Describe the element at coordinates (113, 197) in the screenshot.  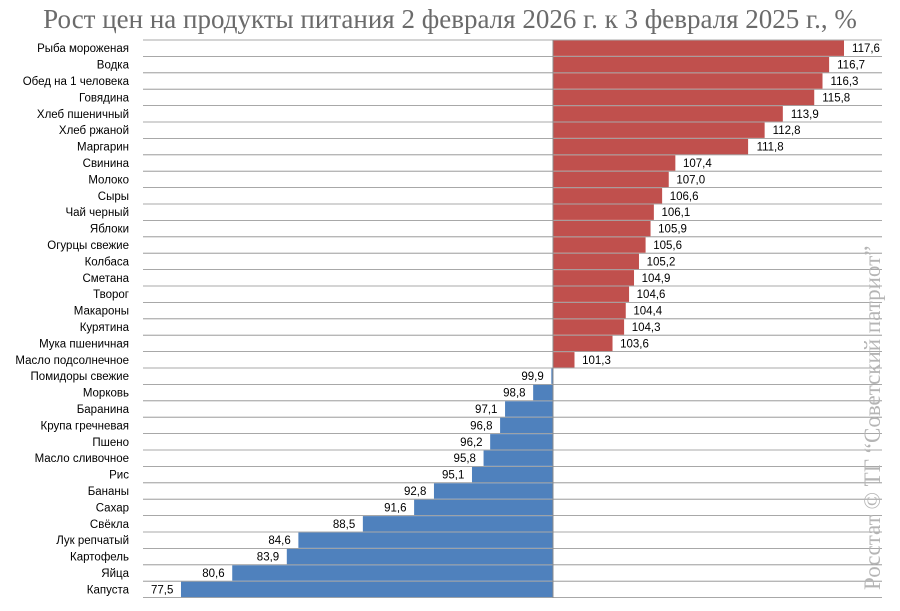
I see `category-label: Сыры` at that location.